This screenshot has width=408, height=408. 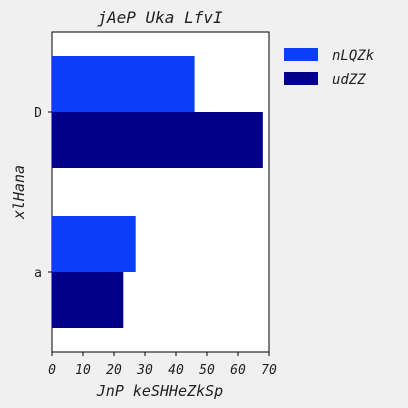 I want to click on x-ticks: 0 10 20 30 40 50 60 70, so click(x=162, y=365).